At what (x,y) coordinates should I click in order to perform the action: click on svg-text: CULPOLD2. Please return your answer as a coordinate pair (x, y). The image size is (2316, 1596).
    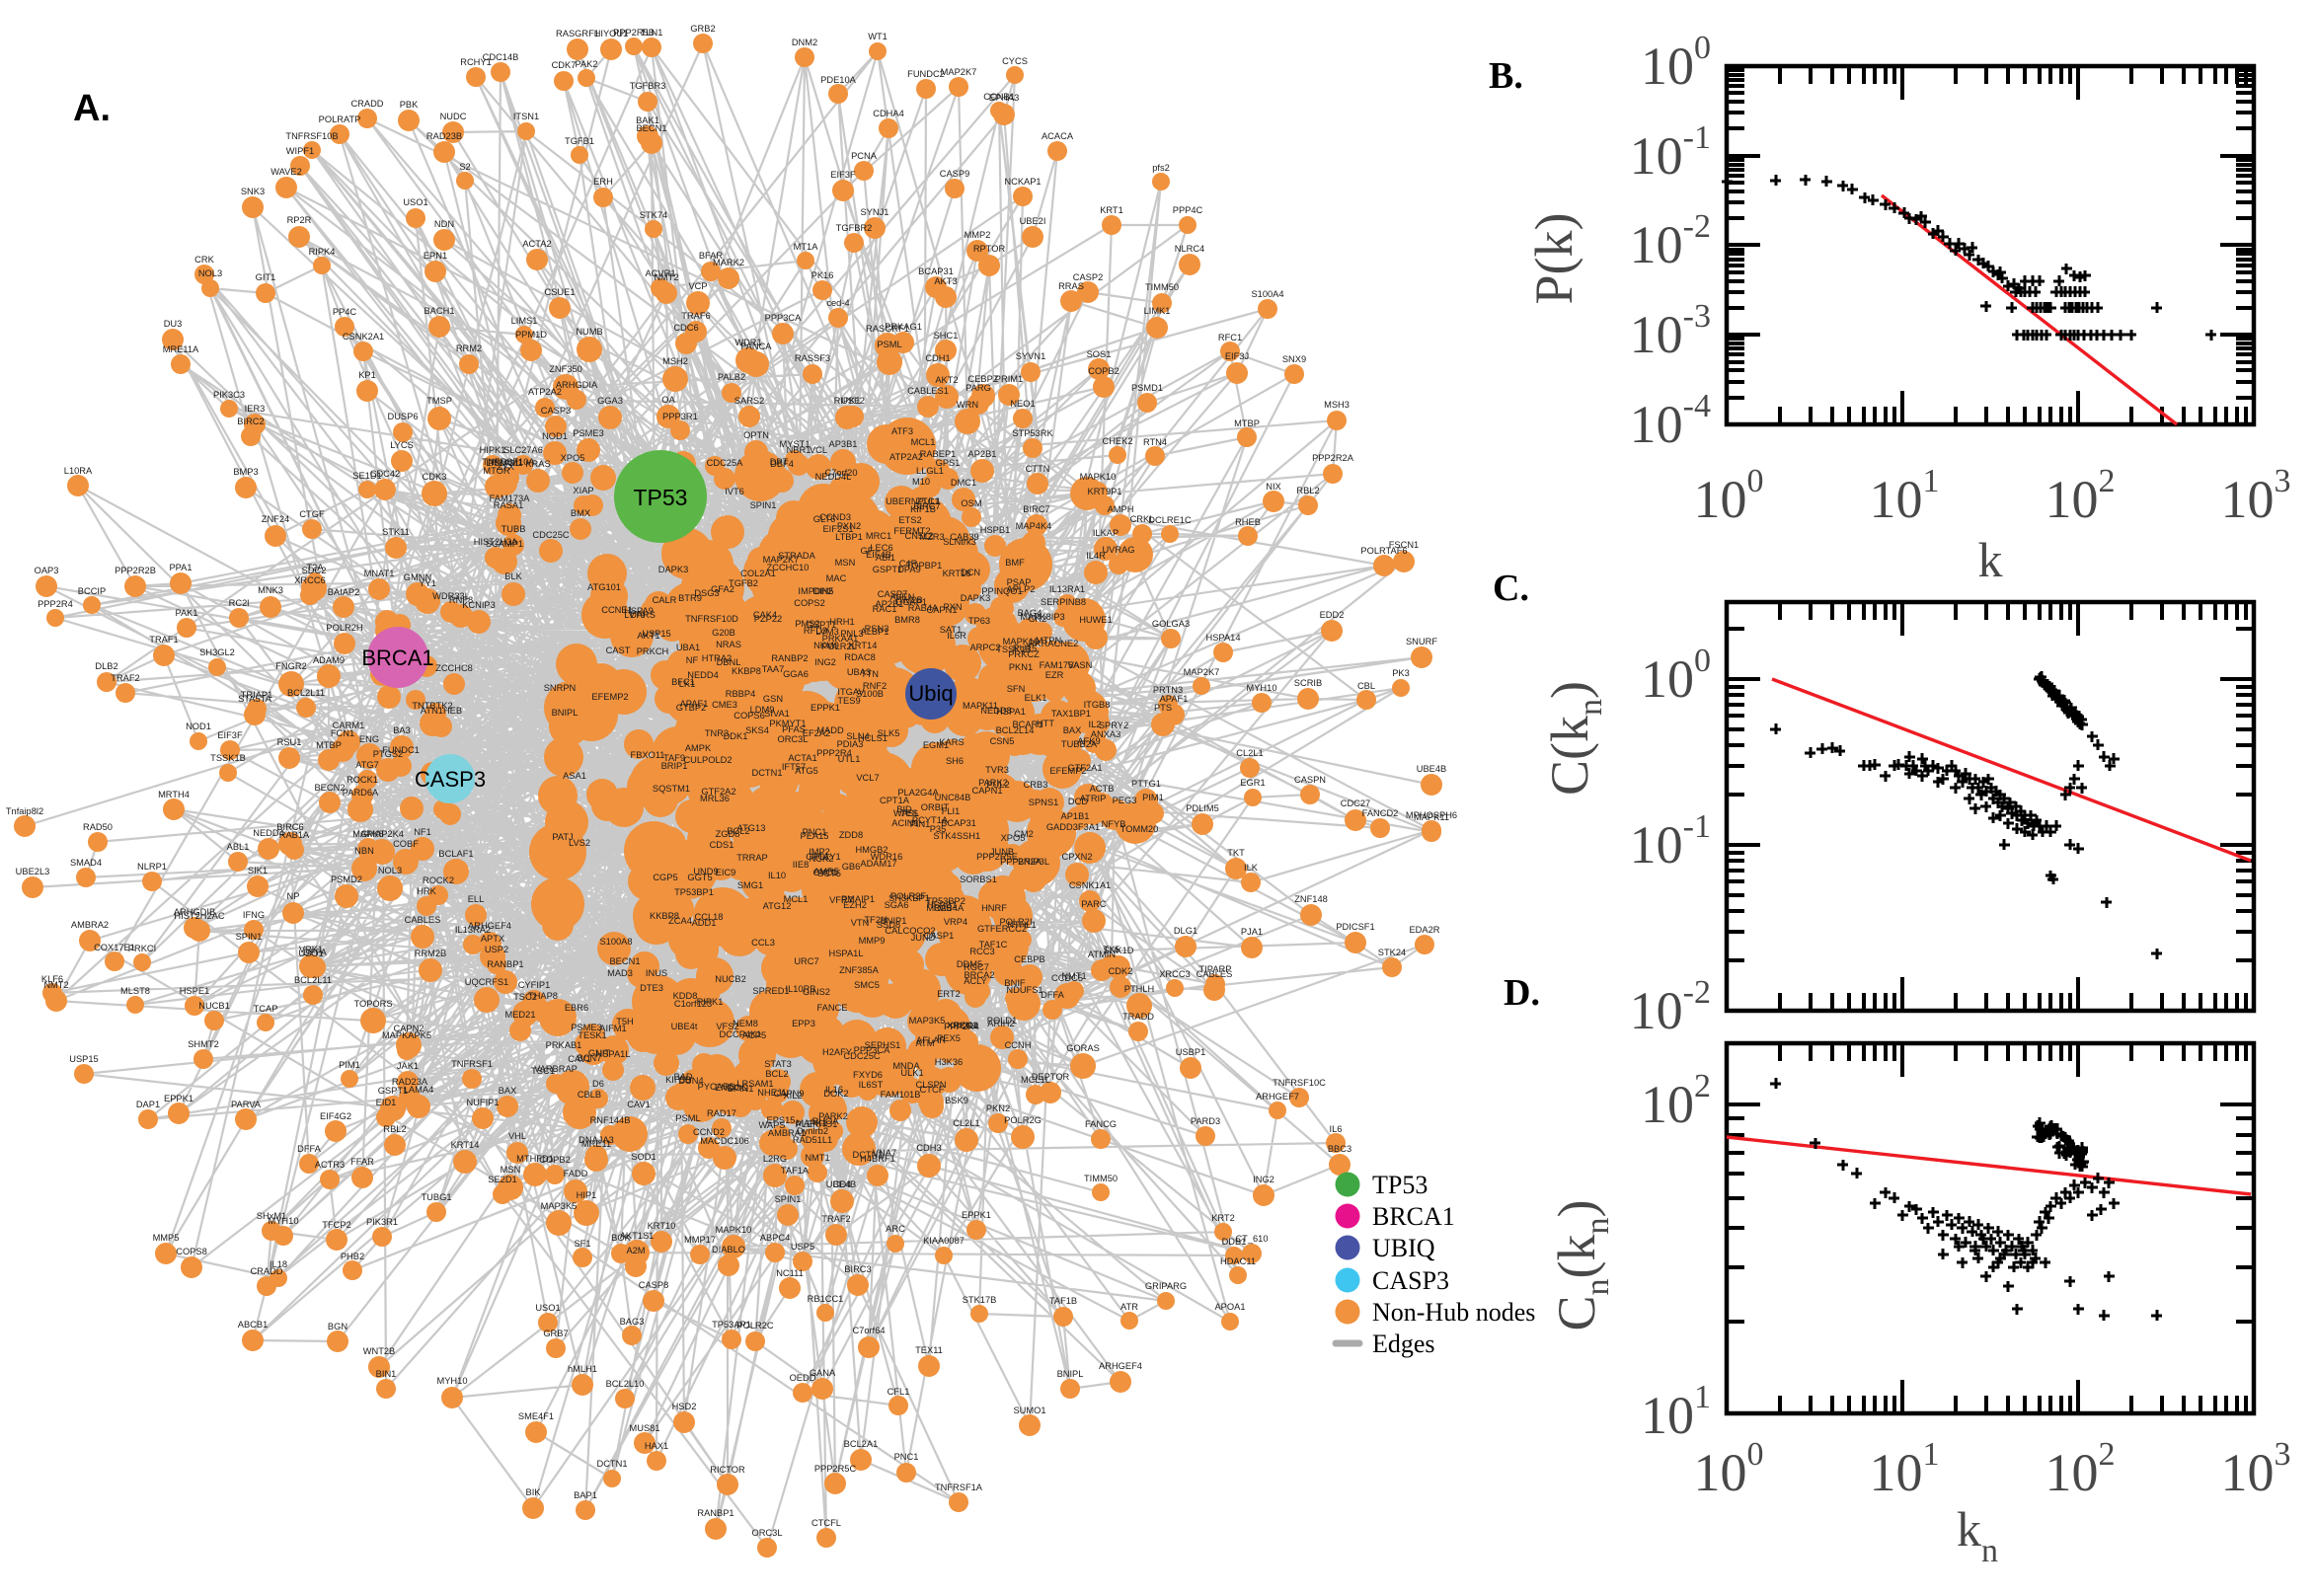
    Looking at the image, I should click on (708, 760).